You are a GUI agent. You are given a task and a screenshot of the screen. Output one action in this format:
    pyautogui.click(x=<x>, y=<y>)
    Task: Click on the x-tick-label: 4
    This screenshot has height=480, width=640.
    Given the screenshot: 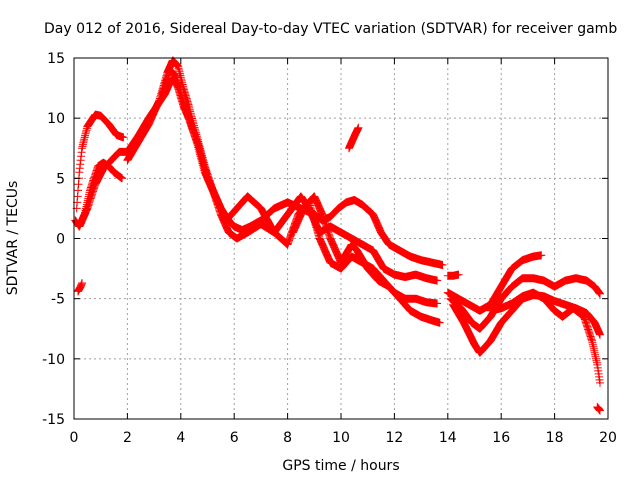 What is the action you would take?
    pyautogui.click(x=180, y=438)
    